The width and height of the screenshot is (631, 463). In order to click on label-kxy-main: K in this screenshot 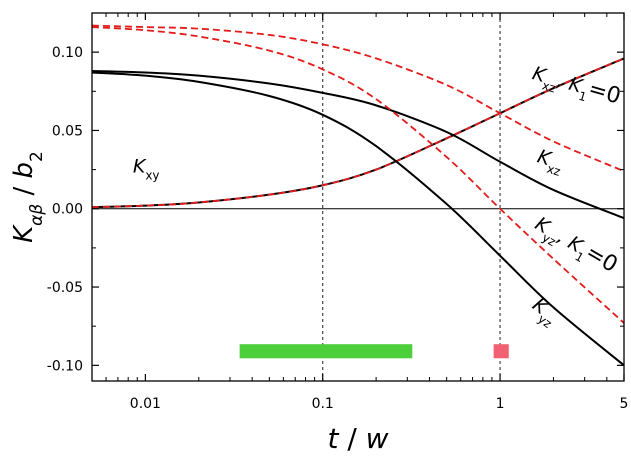, I will do `click(140, 167)`.